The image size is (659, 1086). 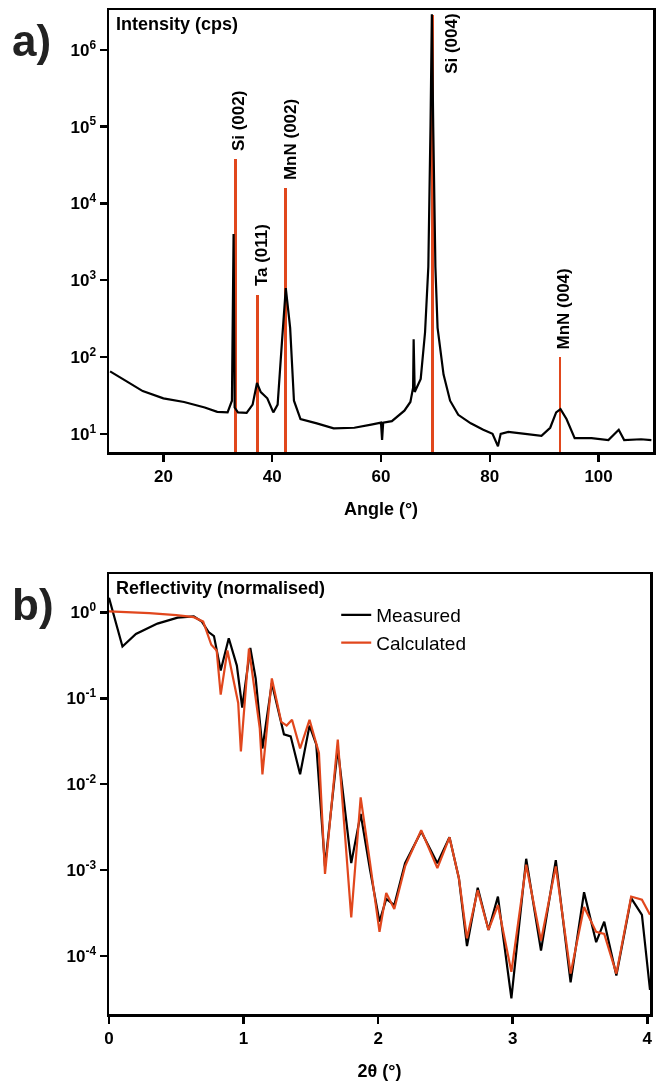 What do you see at coordinates (452, 43) in the screenshot?
I see `annotation: Si (004)` at bounding box center [452, 43].